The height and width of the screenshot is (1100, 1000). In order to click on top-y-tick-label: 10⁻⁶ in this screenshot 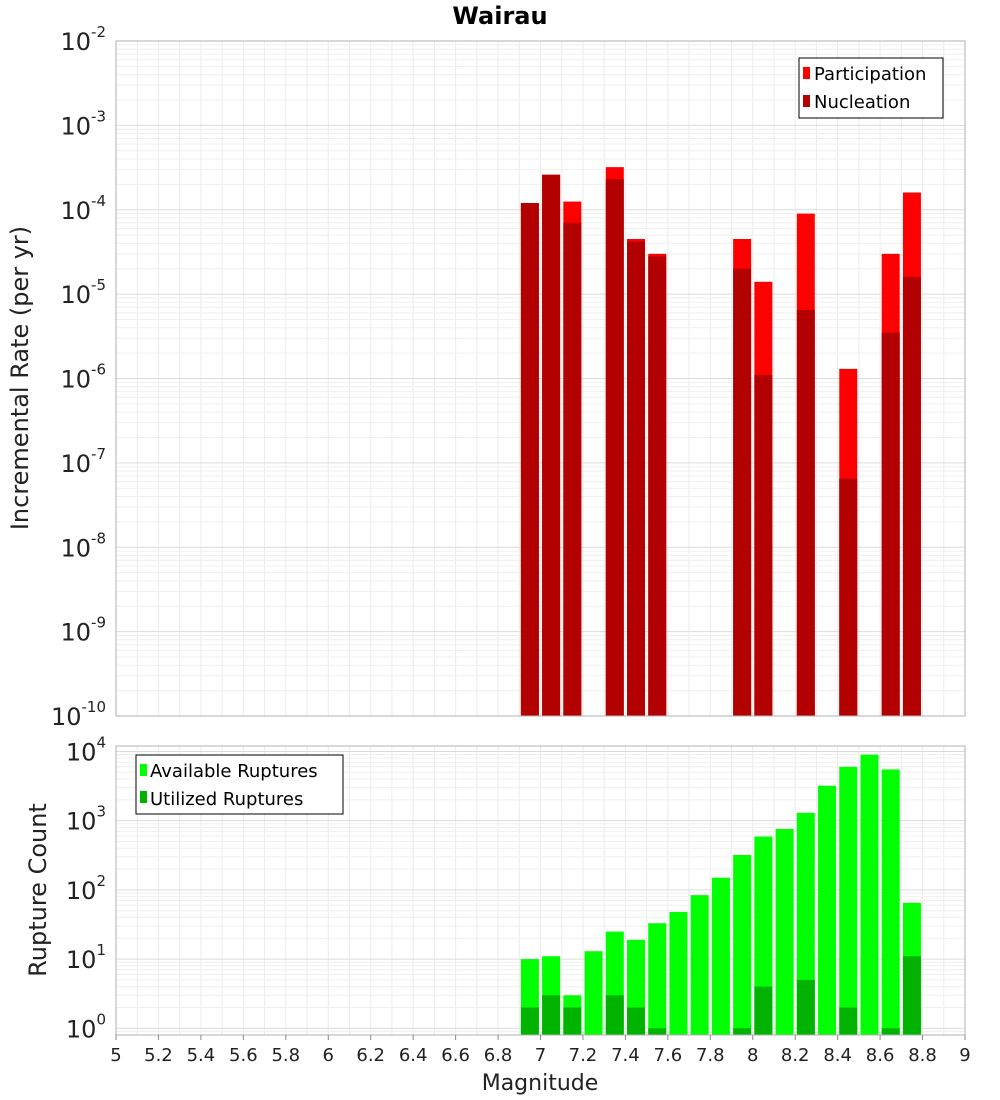, I will do `click(83, 377)`.